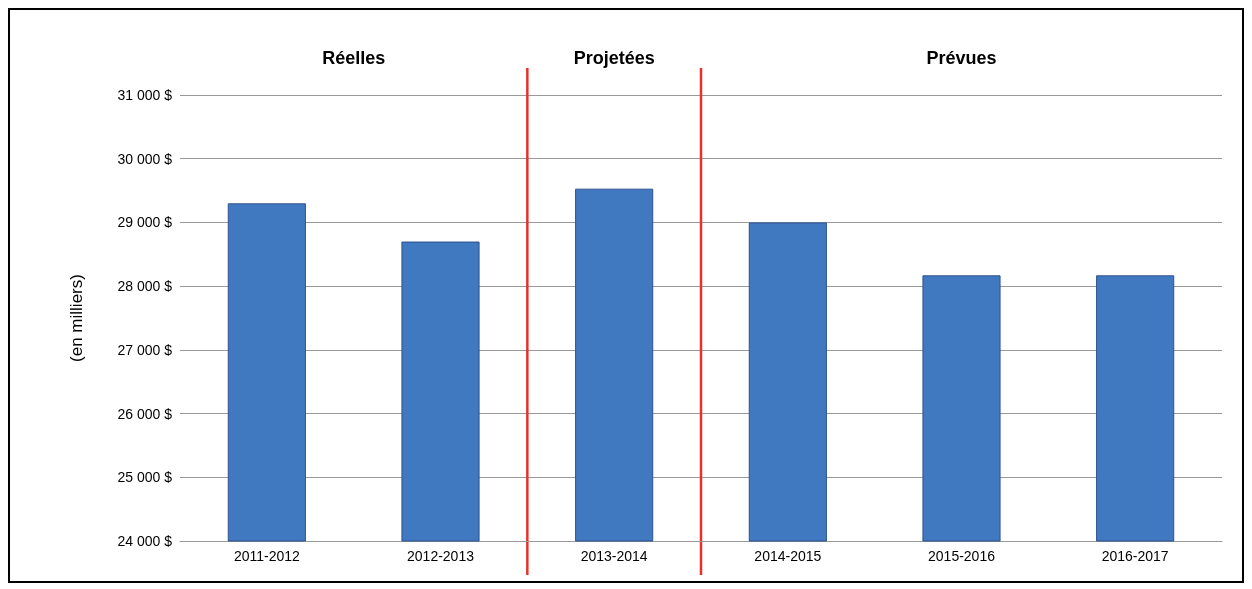 The image size is (1252, 589). What do you see at coordinates (145, 95) in the screenshot?
I see `y-tick-label: 31 000 $` at bounding box center [145, 95].